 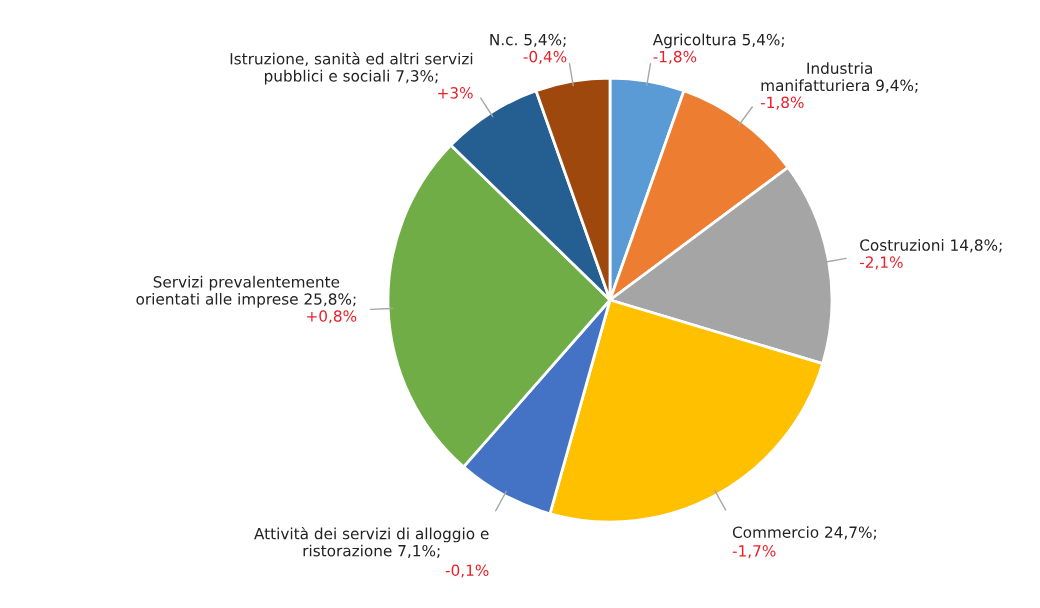 I want to click on slice-label: Istruzione, sanità ed altri servizi pubblici e sociali 7,3%;, so click(x=351, y=68).